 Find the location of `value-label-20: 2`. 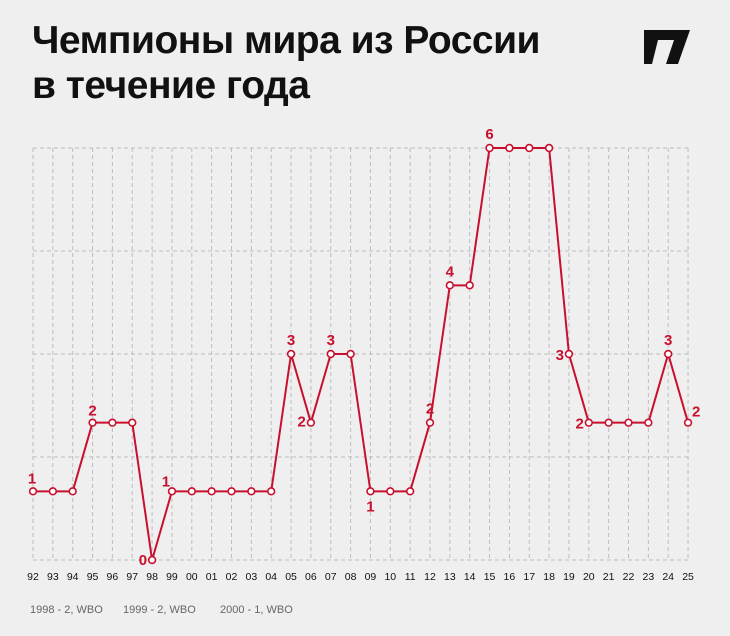

value-label-20: 2 is located at coordinates (579, 424).